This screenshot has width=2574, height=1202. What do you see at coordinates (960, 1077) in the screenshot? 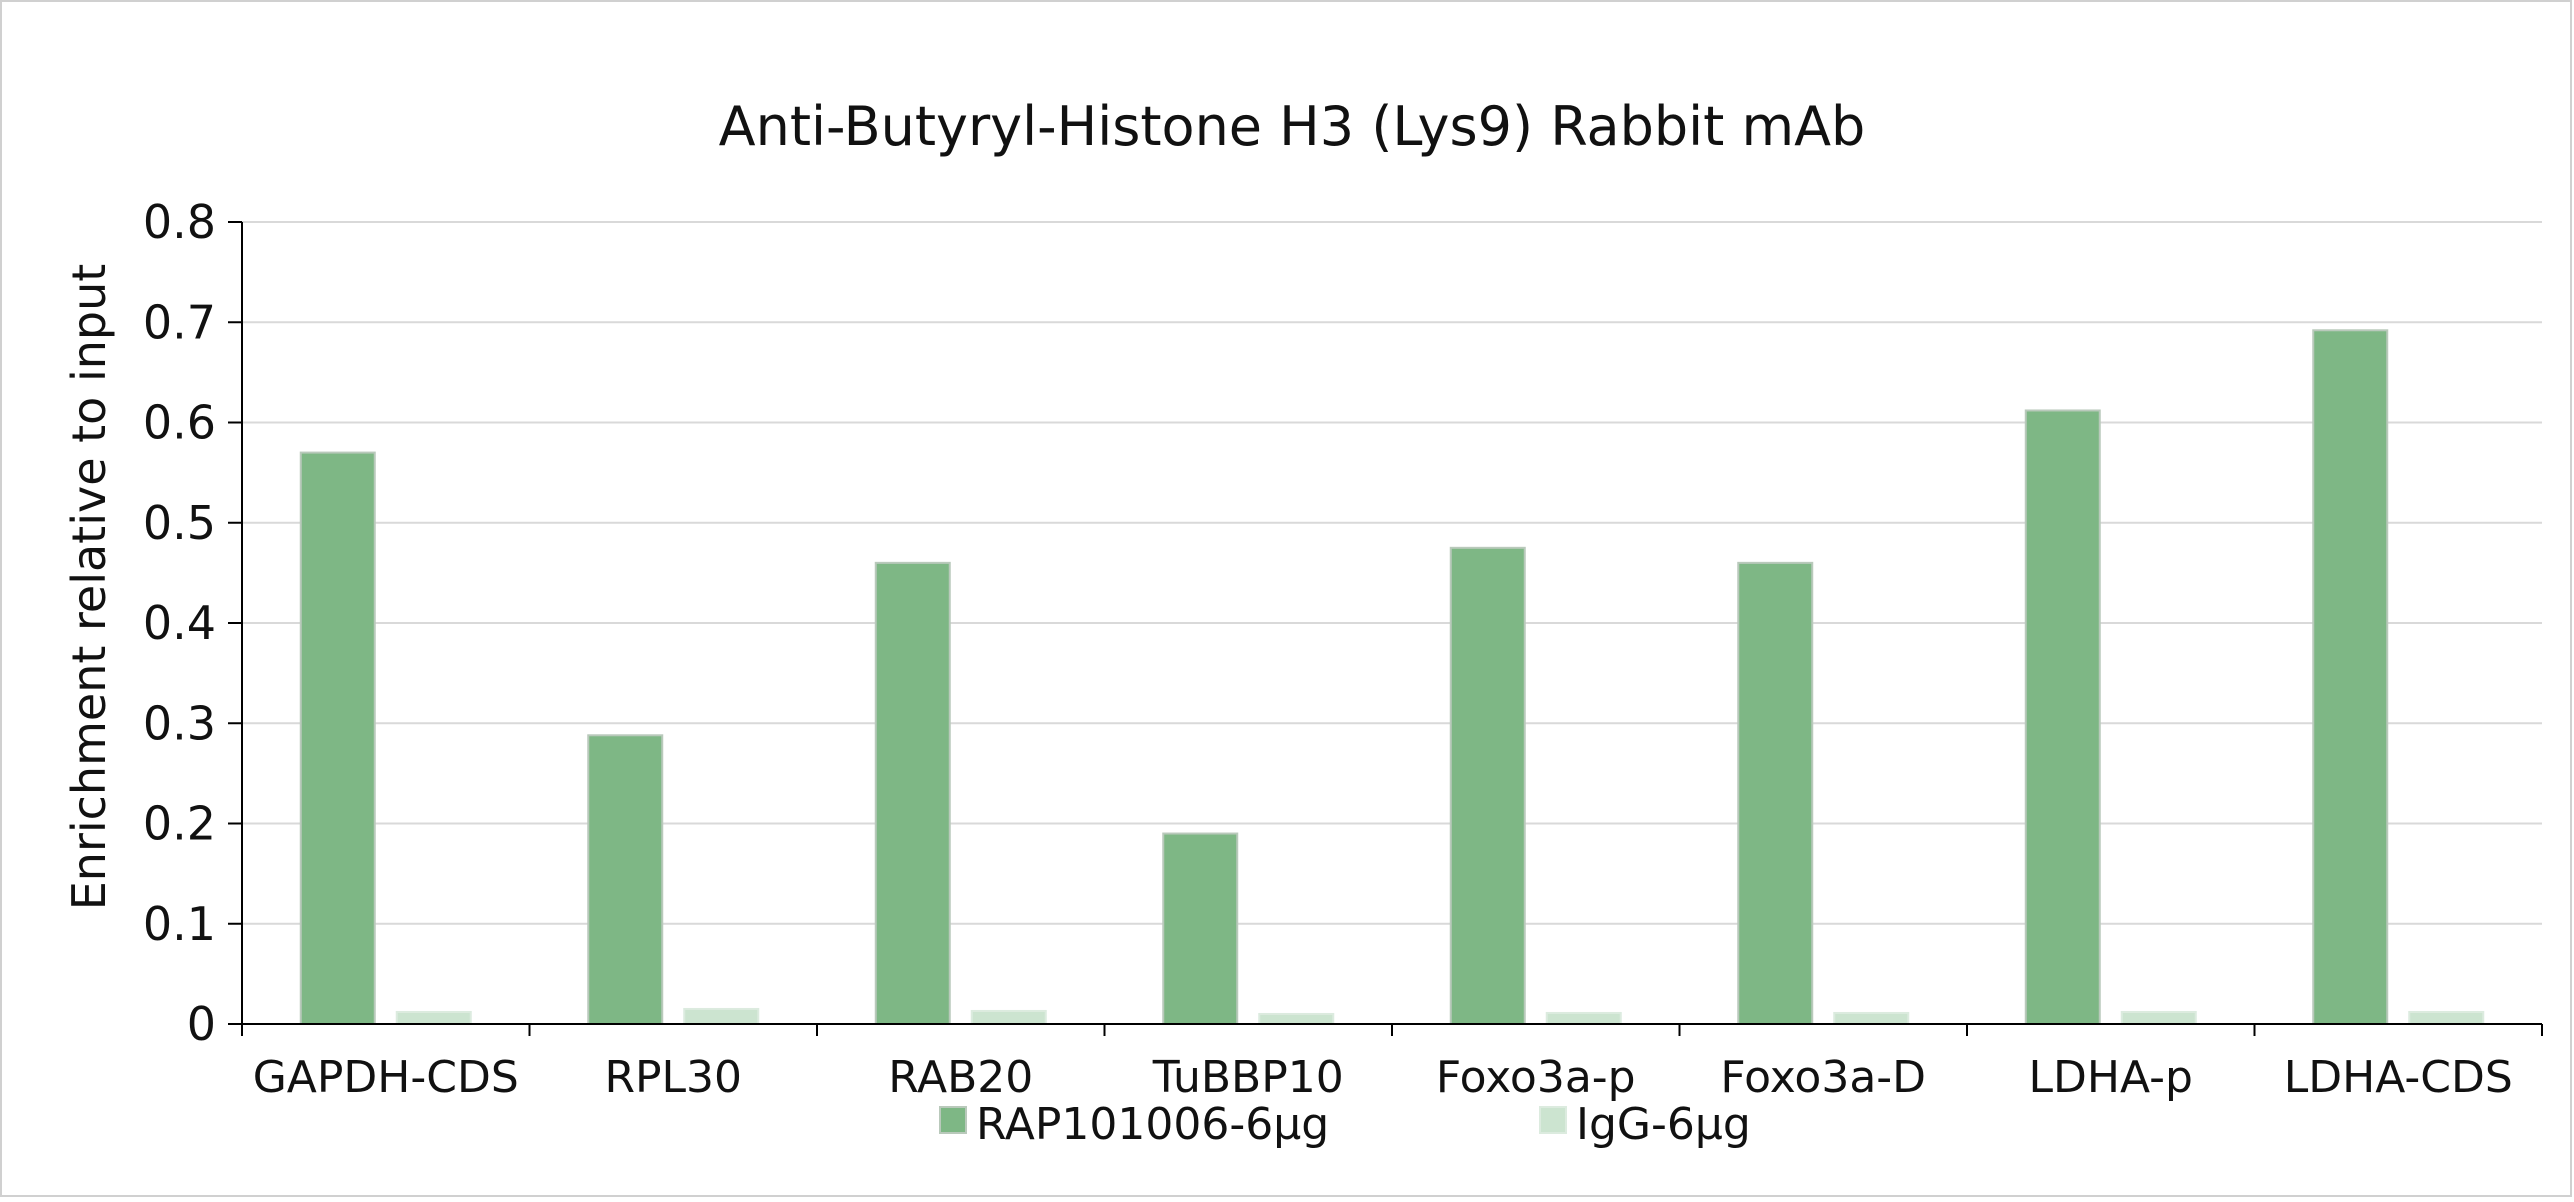
I see `x-tick-label: RAB20` at bounding box center [960, 1077].